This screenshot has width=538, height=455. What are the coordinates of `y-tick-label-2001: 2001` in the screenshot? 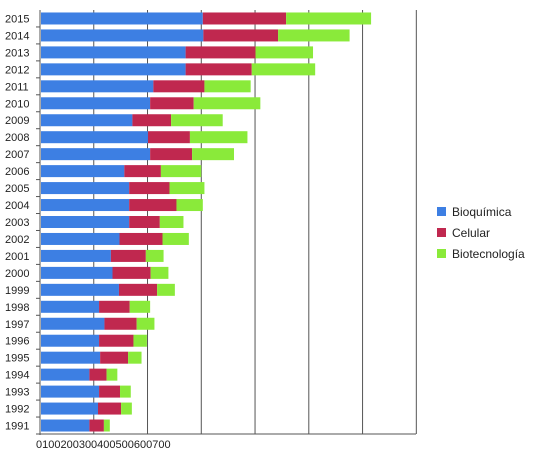 It's located at (17, 257).